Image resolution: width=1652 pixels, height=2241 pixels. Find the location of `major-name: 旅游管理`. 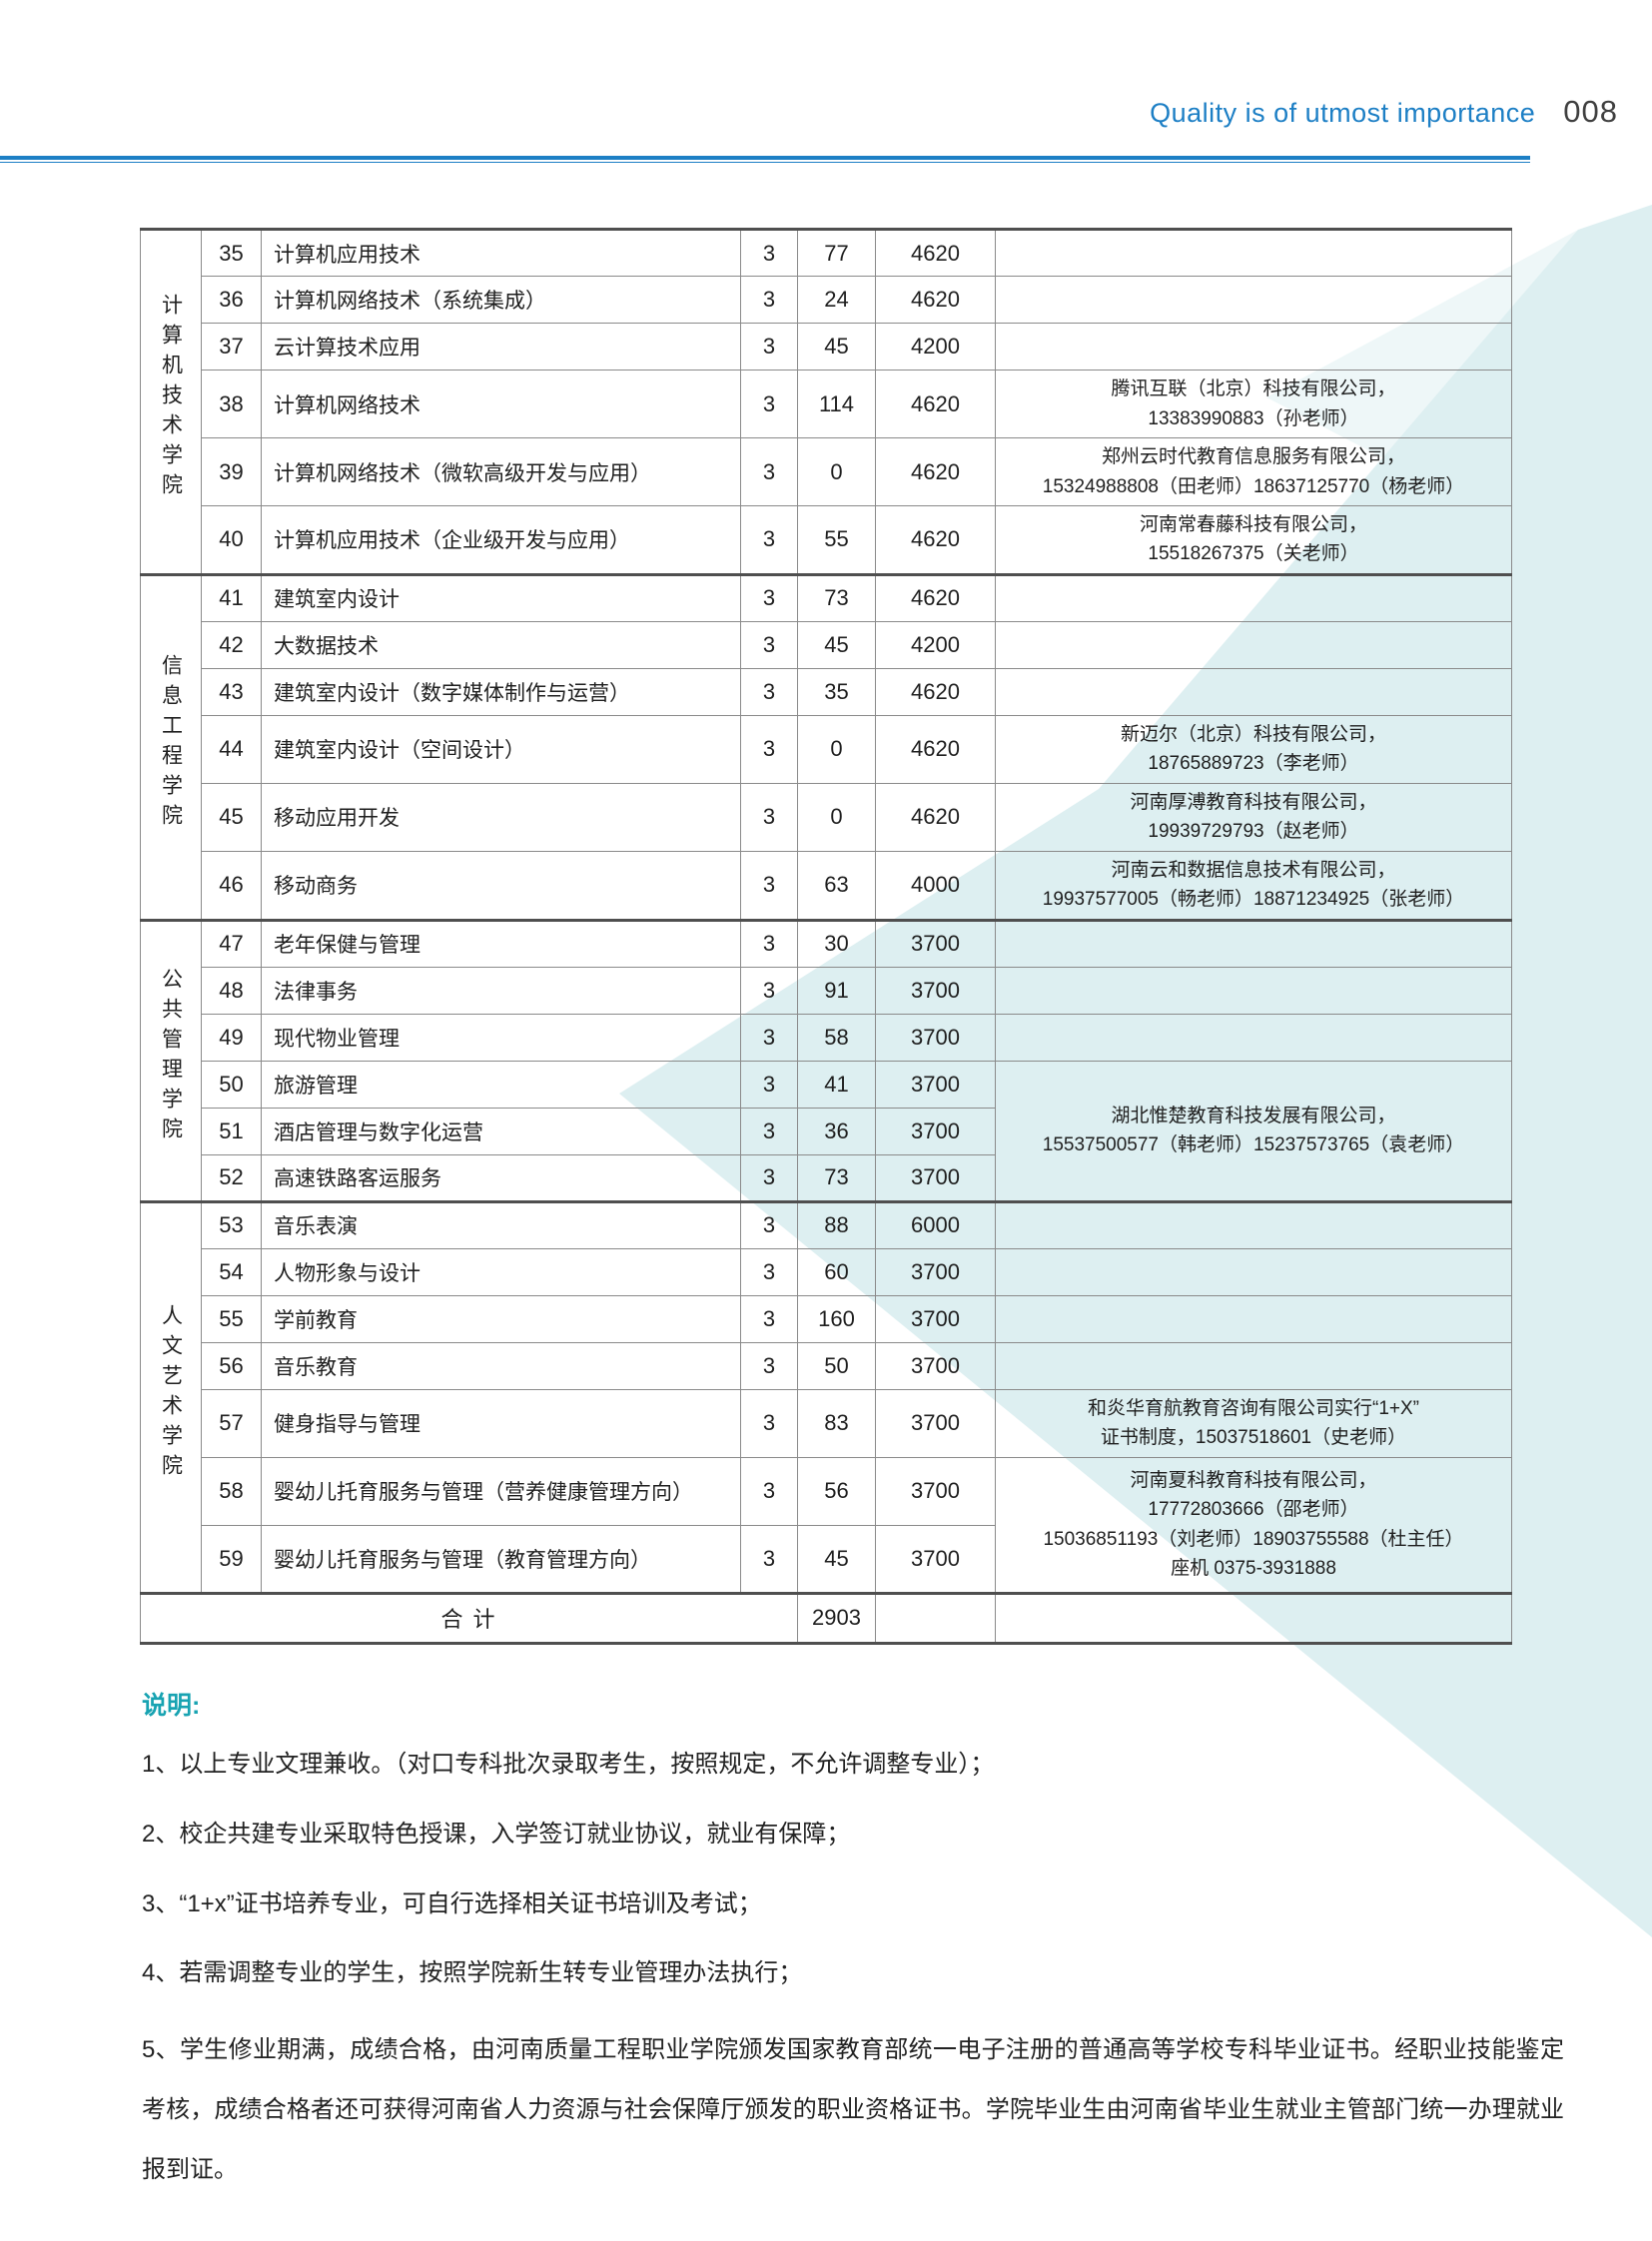

major-name: 旅游管理 is located at coordinates (501, 1084).